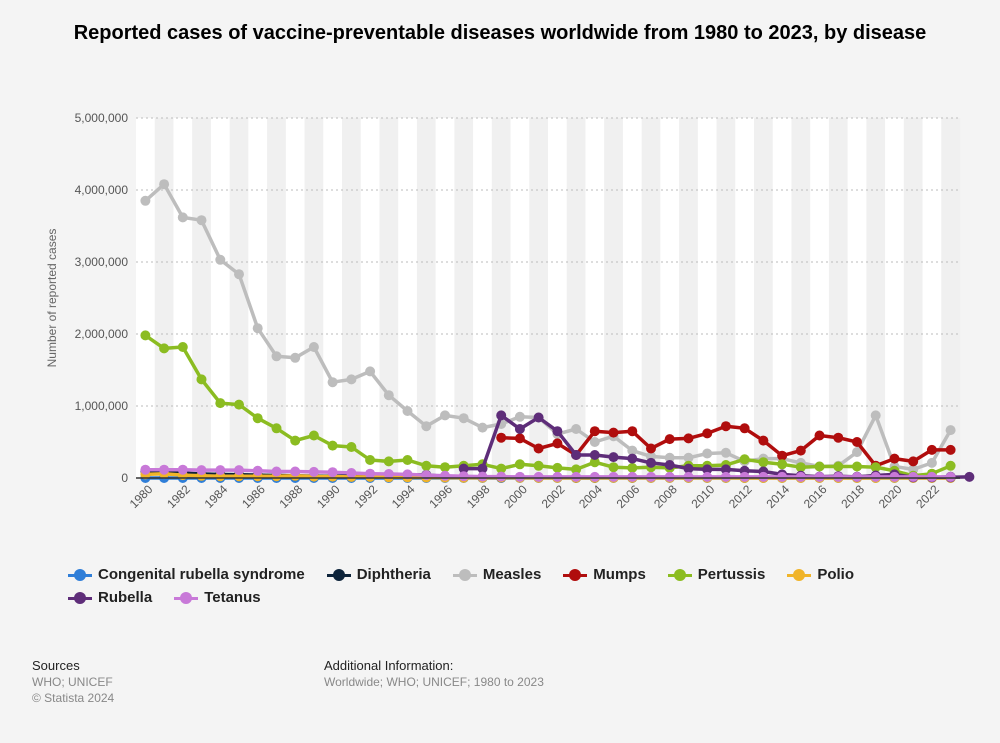 This screenshot has height=743, width=1000. I want to click on legend-item-pertussis: Pertussis, so click(716, 574).